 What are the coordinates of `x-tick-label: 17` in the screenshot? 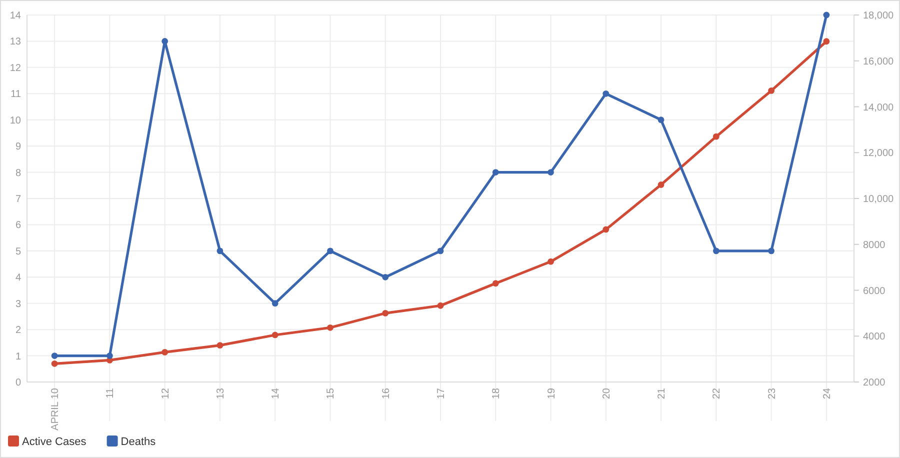 It's located at (441, 394).